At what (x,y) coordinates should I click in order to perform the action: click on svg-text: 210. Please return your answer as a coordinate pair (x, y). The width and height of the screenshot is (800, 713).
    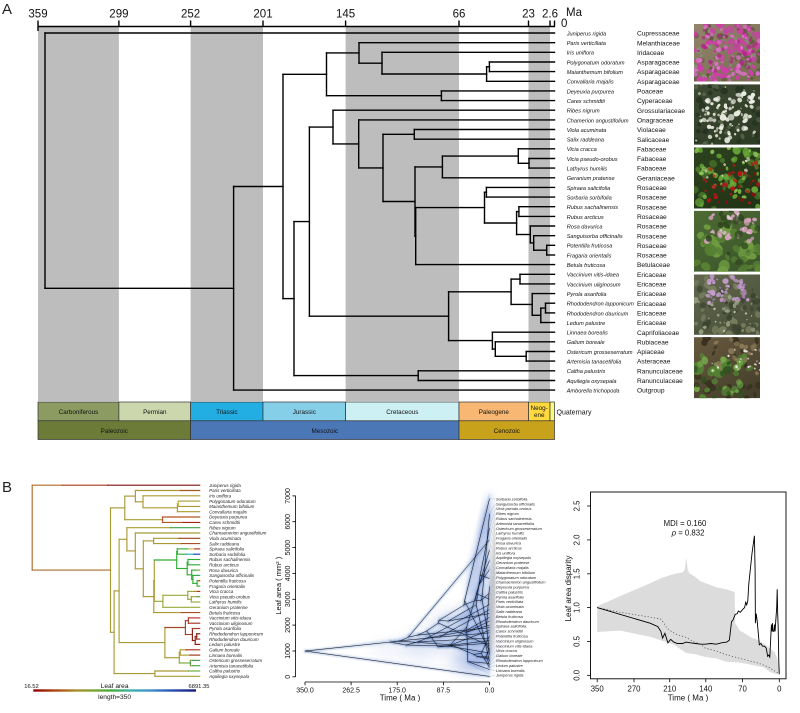
    Looking at the image, I should click on (670, 689).